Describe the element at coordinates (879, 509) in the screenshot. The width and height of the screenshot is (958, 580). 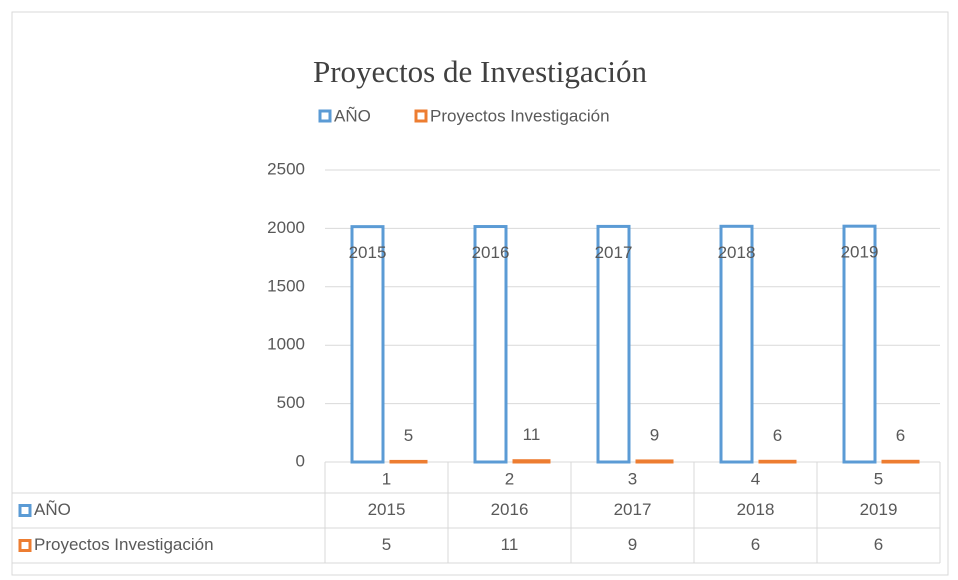
I see `table-cell: 2019` at that location.